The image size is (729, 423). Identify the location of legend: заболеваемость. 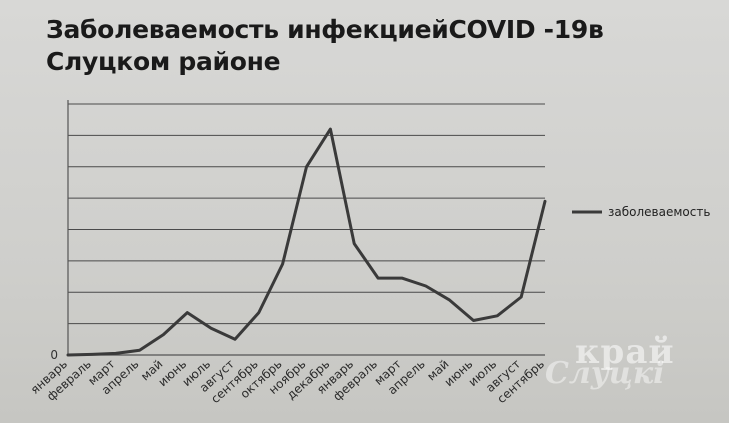
(641, 212).